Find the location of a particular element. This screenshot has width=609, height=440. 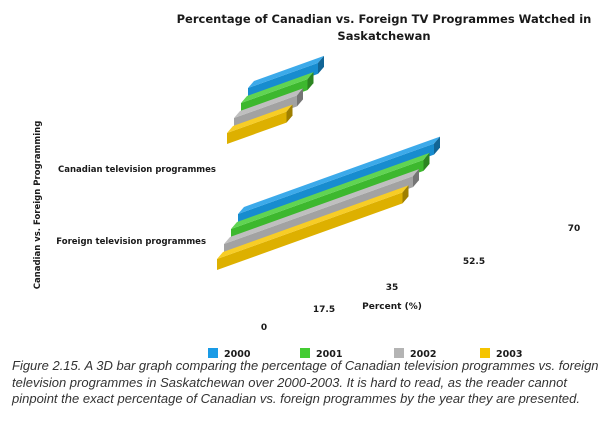

x-tick-label: 0 is located at coordinates (264, 328).